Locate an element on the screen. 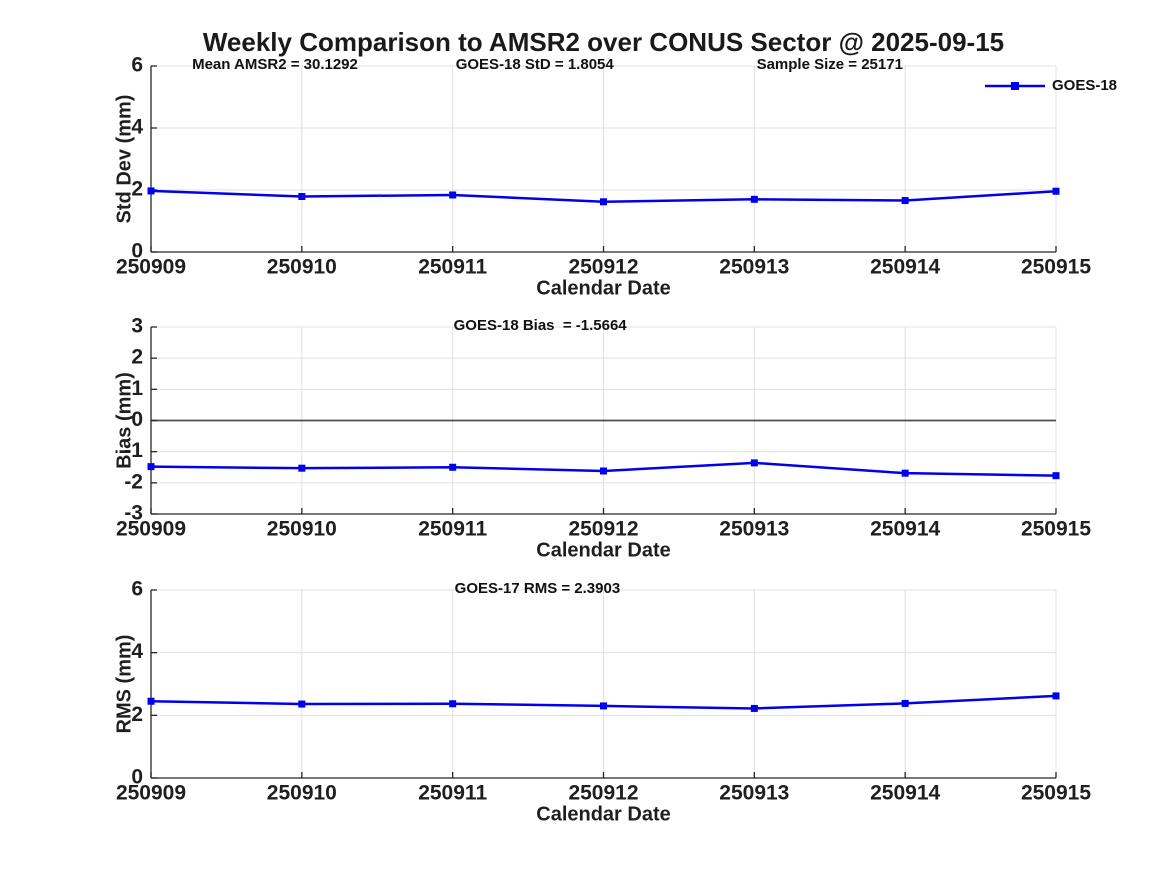 This screenshot has height=875, width=1167. y-tick-label: 1 is located at coordinates (137, 388).